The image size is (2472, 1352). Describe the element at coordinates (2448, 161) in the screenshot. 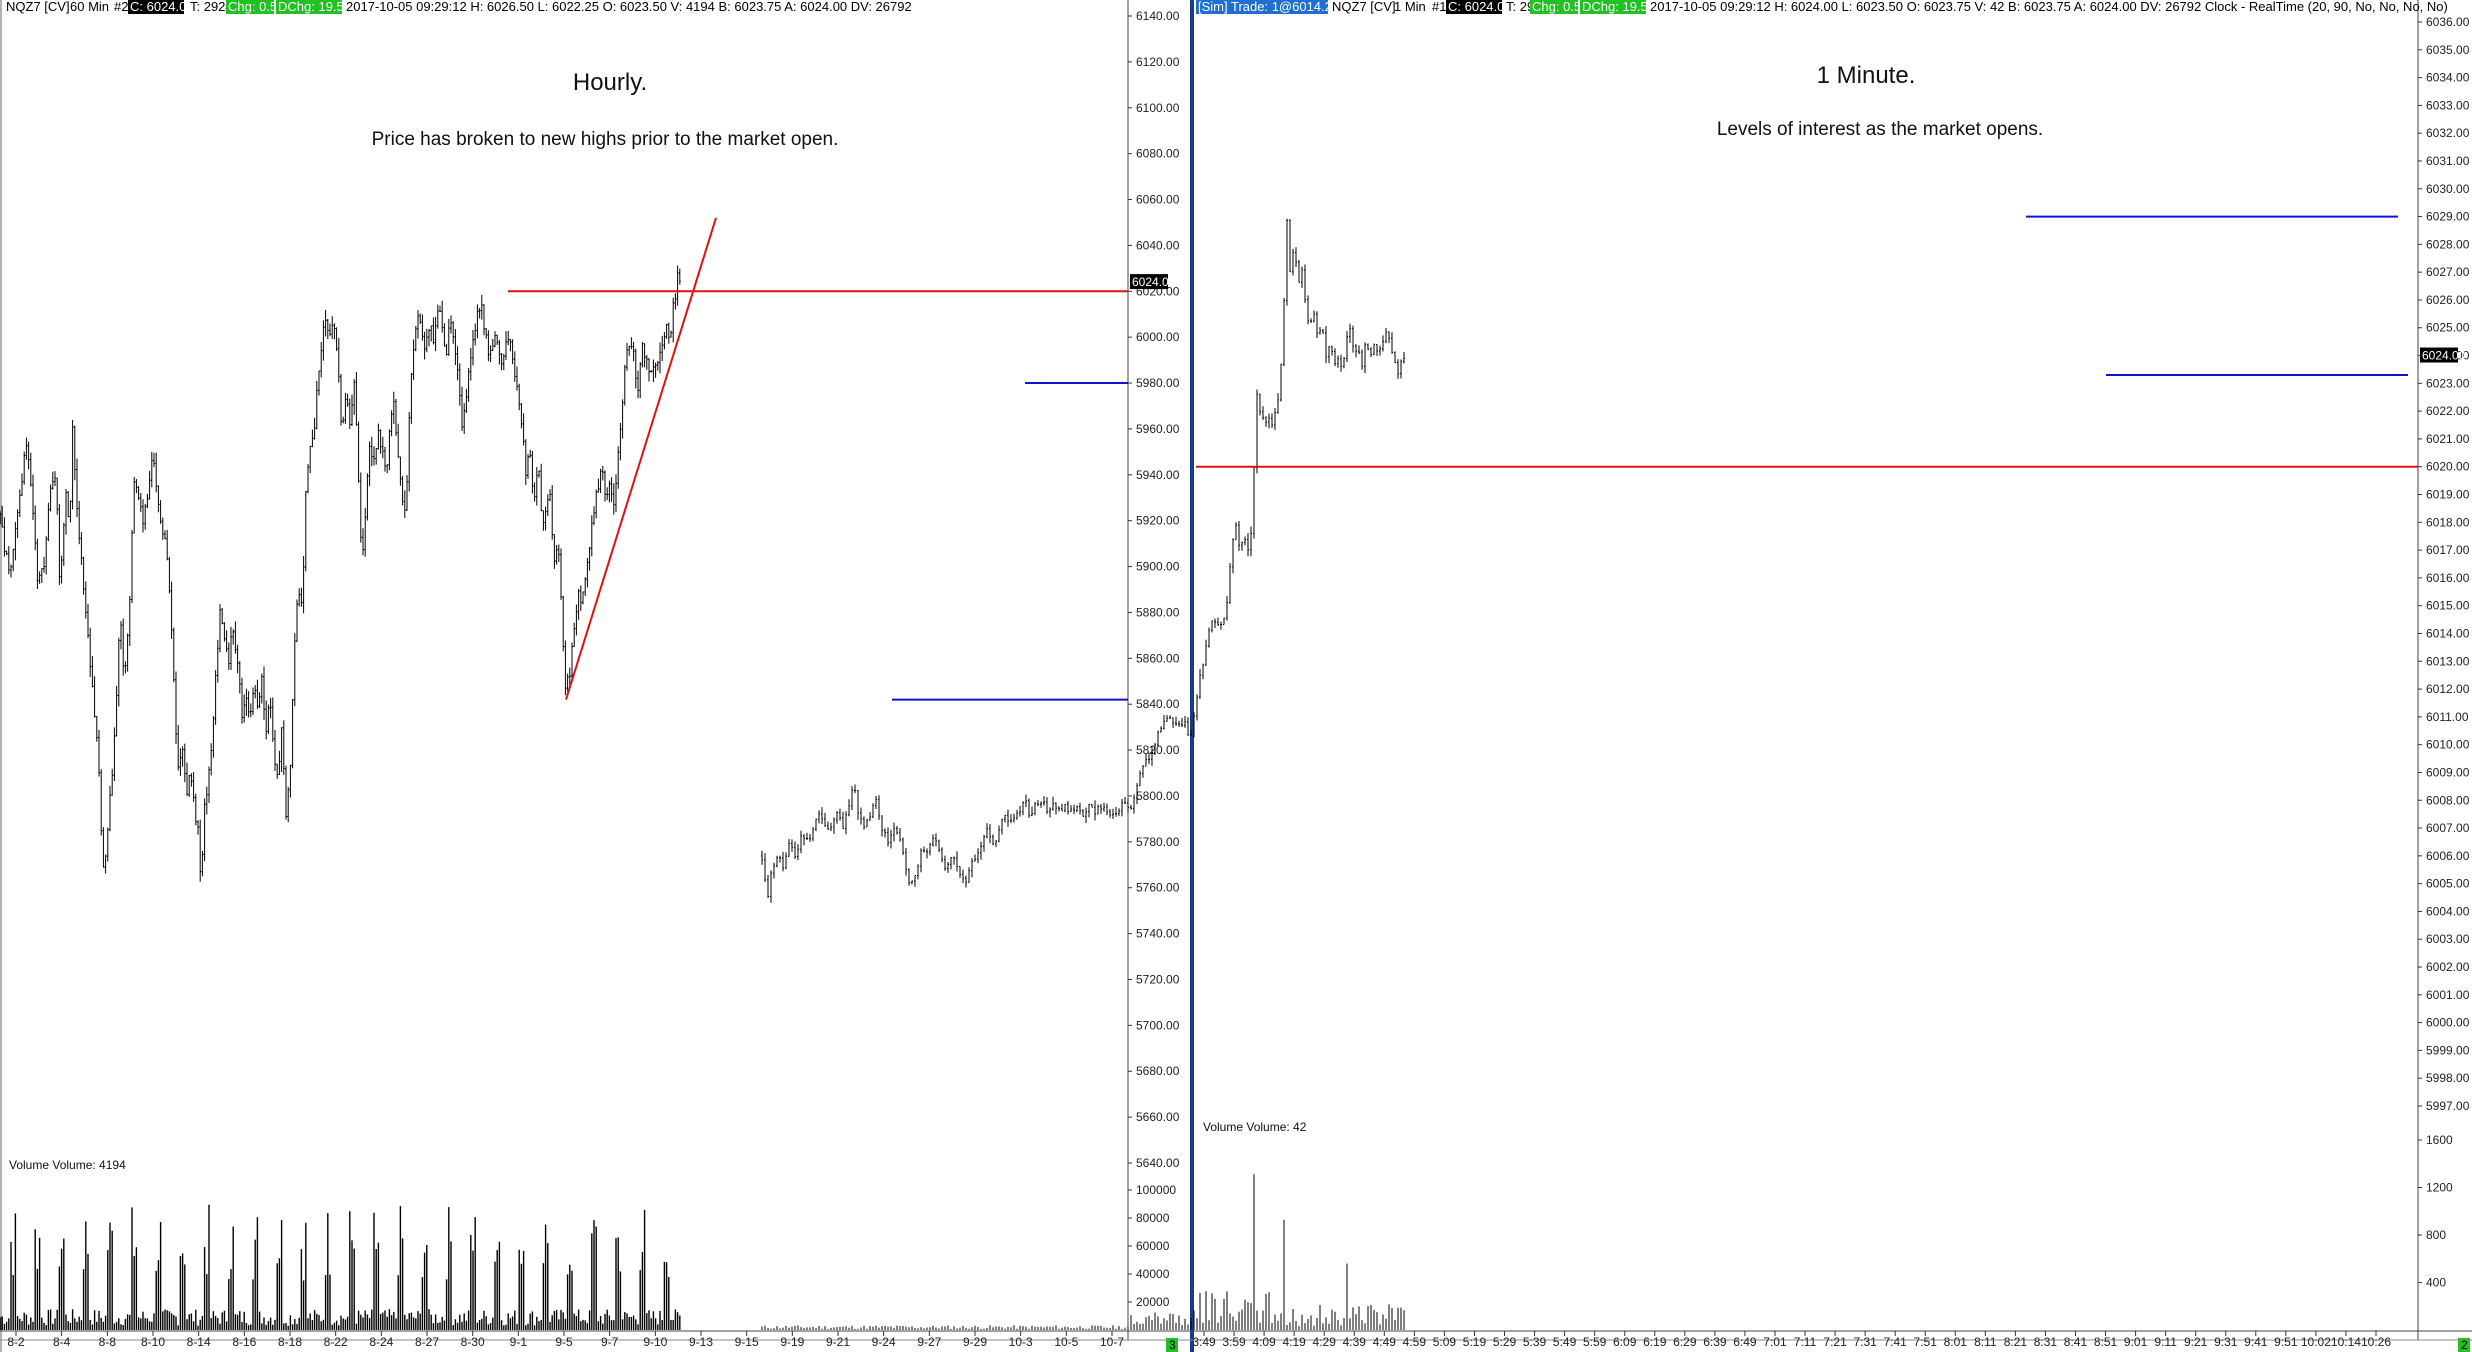

I see `right-price-tick: 6031.00` at that location.